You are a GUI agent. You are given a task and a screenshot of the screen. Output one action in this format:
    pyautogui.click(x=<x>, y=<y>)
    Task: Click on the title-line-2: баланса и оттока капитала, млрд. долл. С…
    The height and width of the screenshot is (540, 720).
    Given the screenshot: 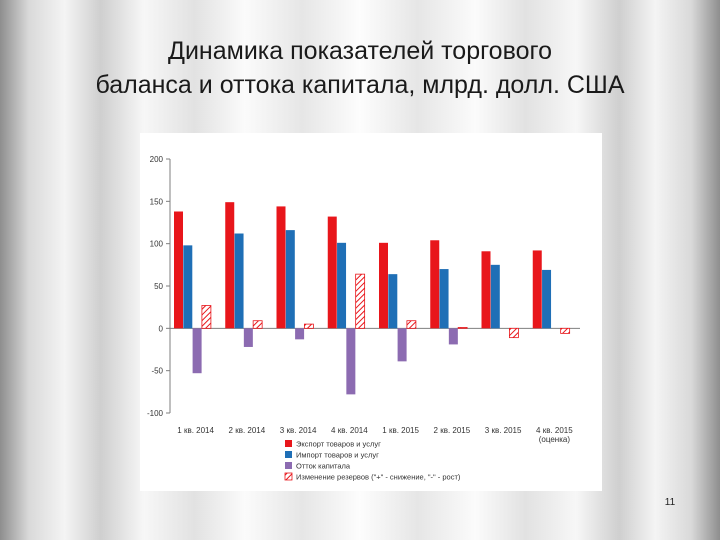 What is the action you would take?
    pyautogui.click(x=360, y=85)
    